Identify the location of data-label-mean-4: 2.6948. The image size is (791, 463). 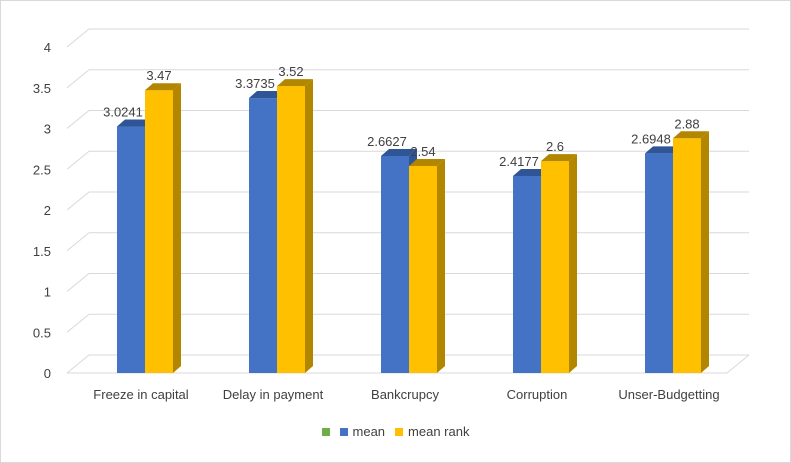
(651, 138).